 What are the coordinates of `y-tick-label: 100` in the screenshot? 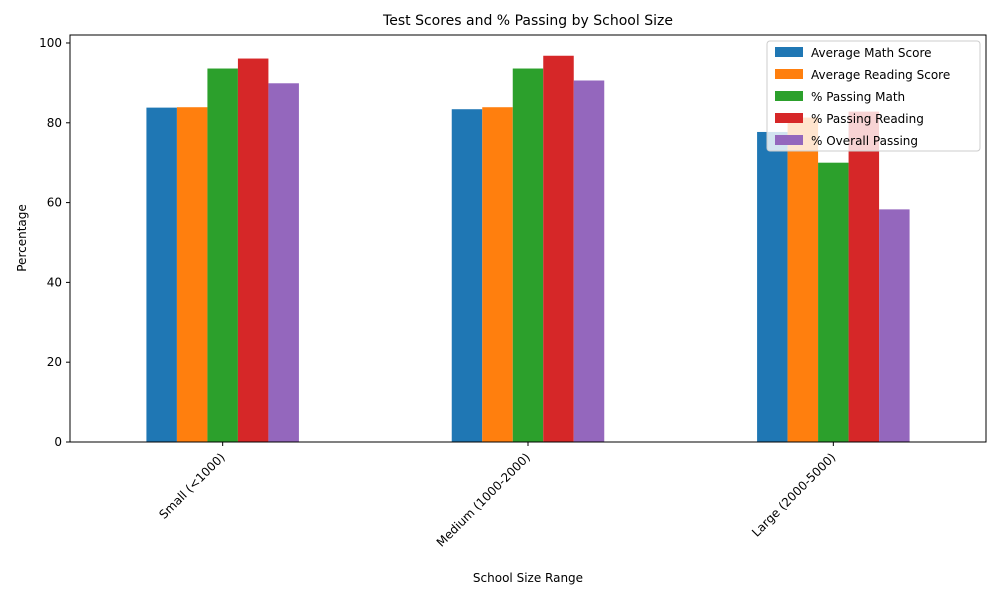 It's located at (50, 43).